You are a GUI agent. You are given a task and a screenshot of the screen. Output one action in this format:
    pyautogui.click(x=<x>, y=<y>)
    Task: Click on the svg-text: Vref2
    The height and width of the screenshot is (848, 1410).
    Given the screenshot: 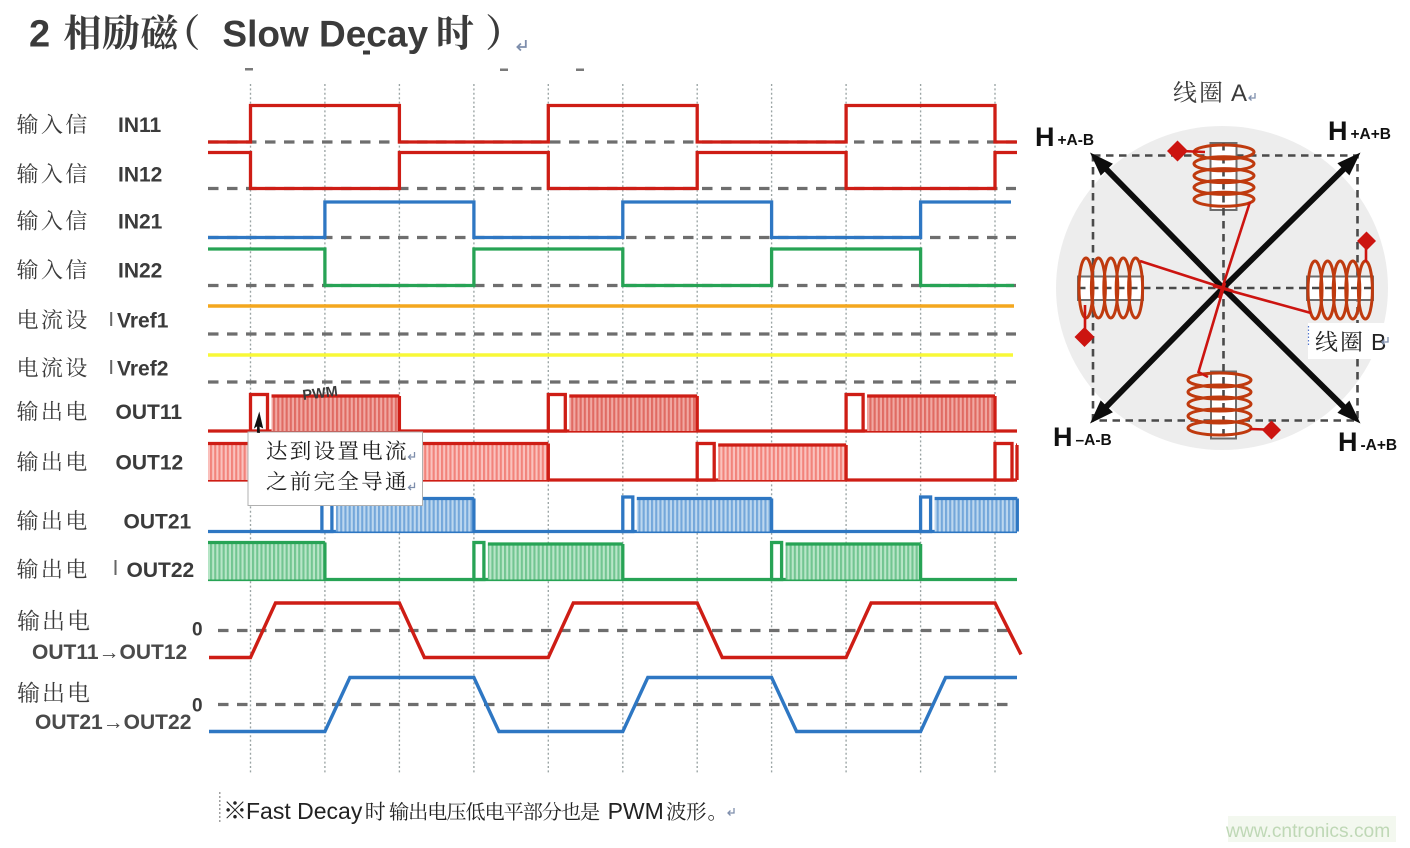 What is the action you would take?
    pyautogui.click(x=142, y=369)
    